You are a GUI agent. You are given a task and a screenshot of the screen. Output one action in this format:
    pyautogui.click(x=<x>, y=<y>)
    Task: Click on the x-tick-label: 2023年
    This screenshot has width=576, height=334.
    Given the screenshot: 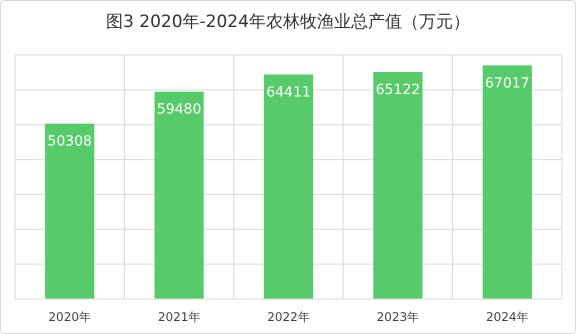 What is the action you would take?
    pyautogui.click(x=398, y=317)
    